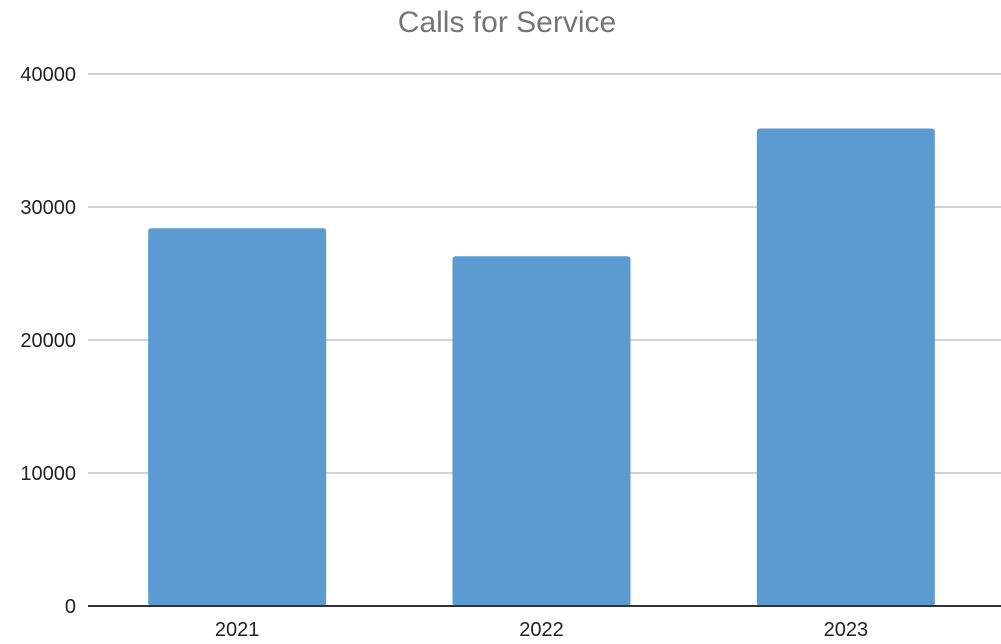 This screenshot has height=644, width=1001. I want to click on chart-title: Calls for Service, so click(507, 22).